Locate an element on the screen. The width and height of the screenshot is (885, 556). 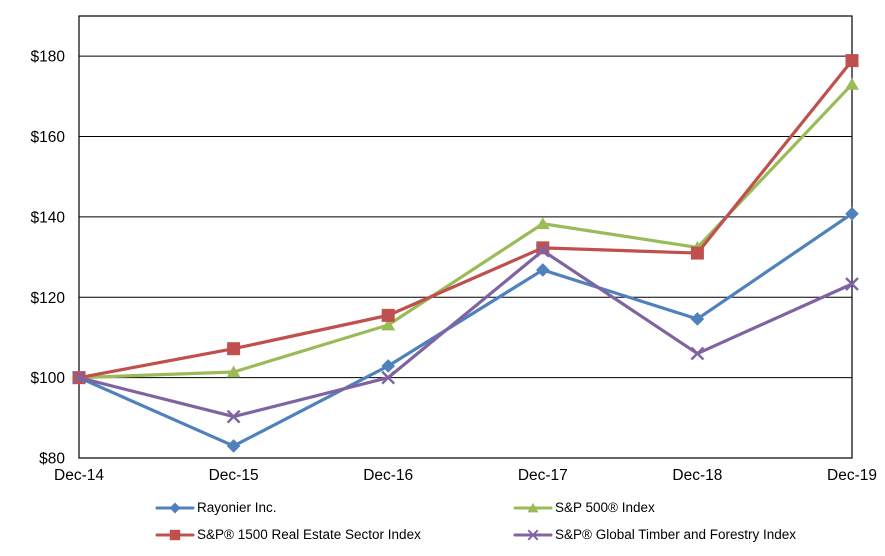
x-tick-label: Dec-19 is located at coordinates (852, 475).